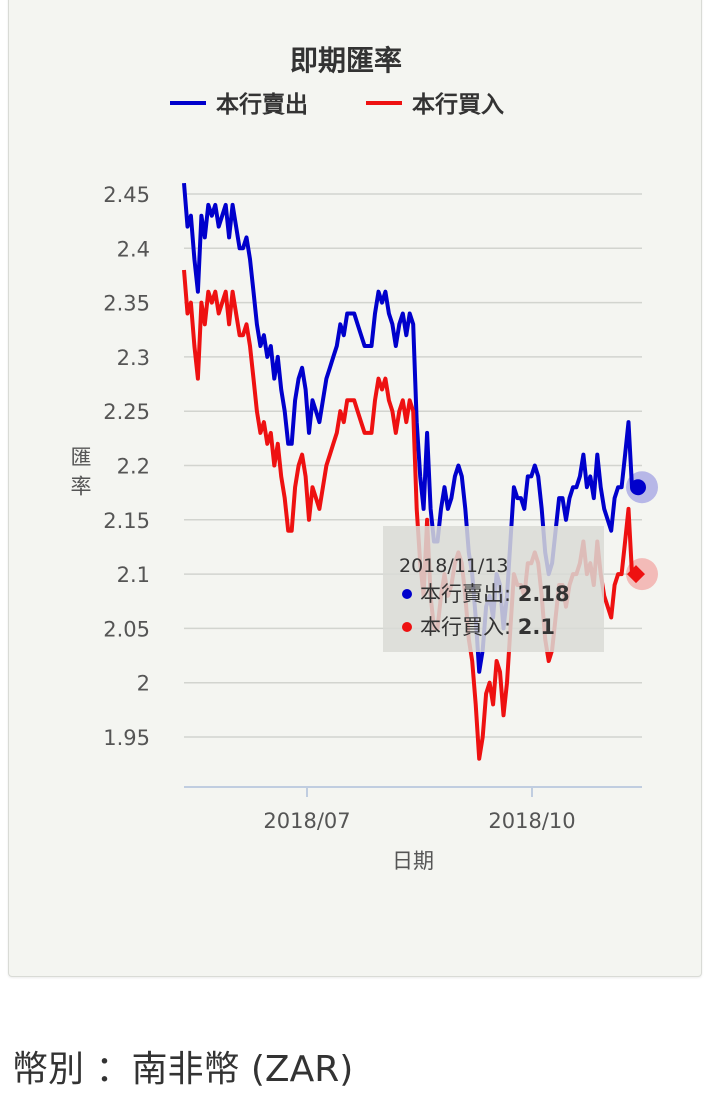 The height and width of the screenshot is (1106, 720). I want to click on x-tick-label: 2018/10, so click(531, 821).